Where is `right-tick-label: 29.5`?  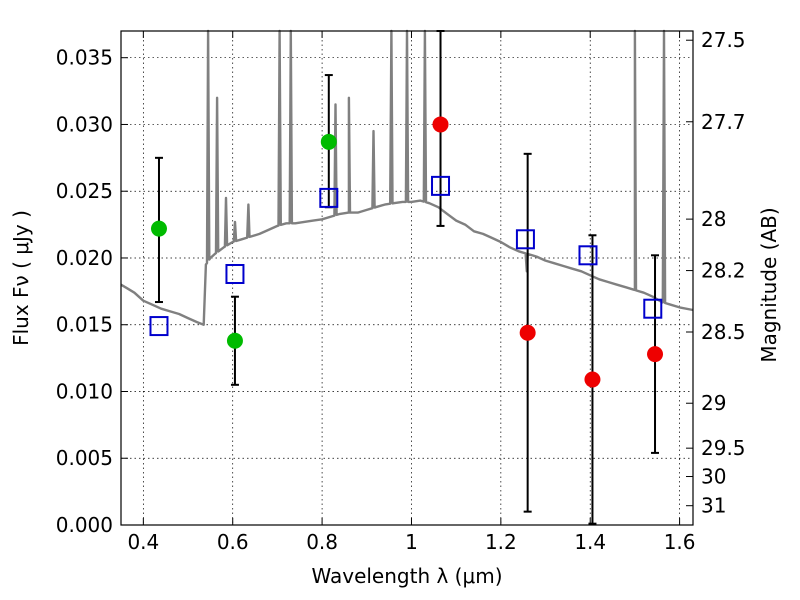 right-tick-label: 29.5 is located at coordinates (723, 448).